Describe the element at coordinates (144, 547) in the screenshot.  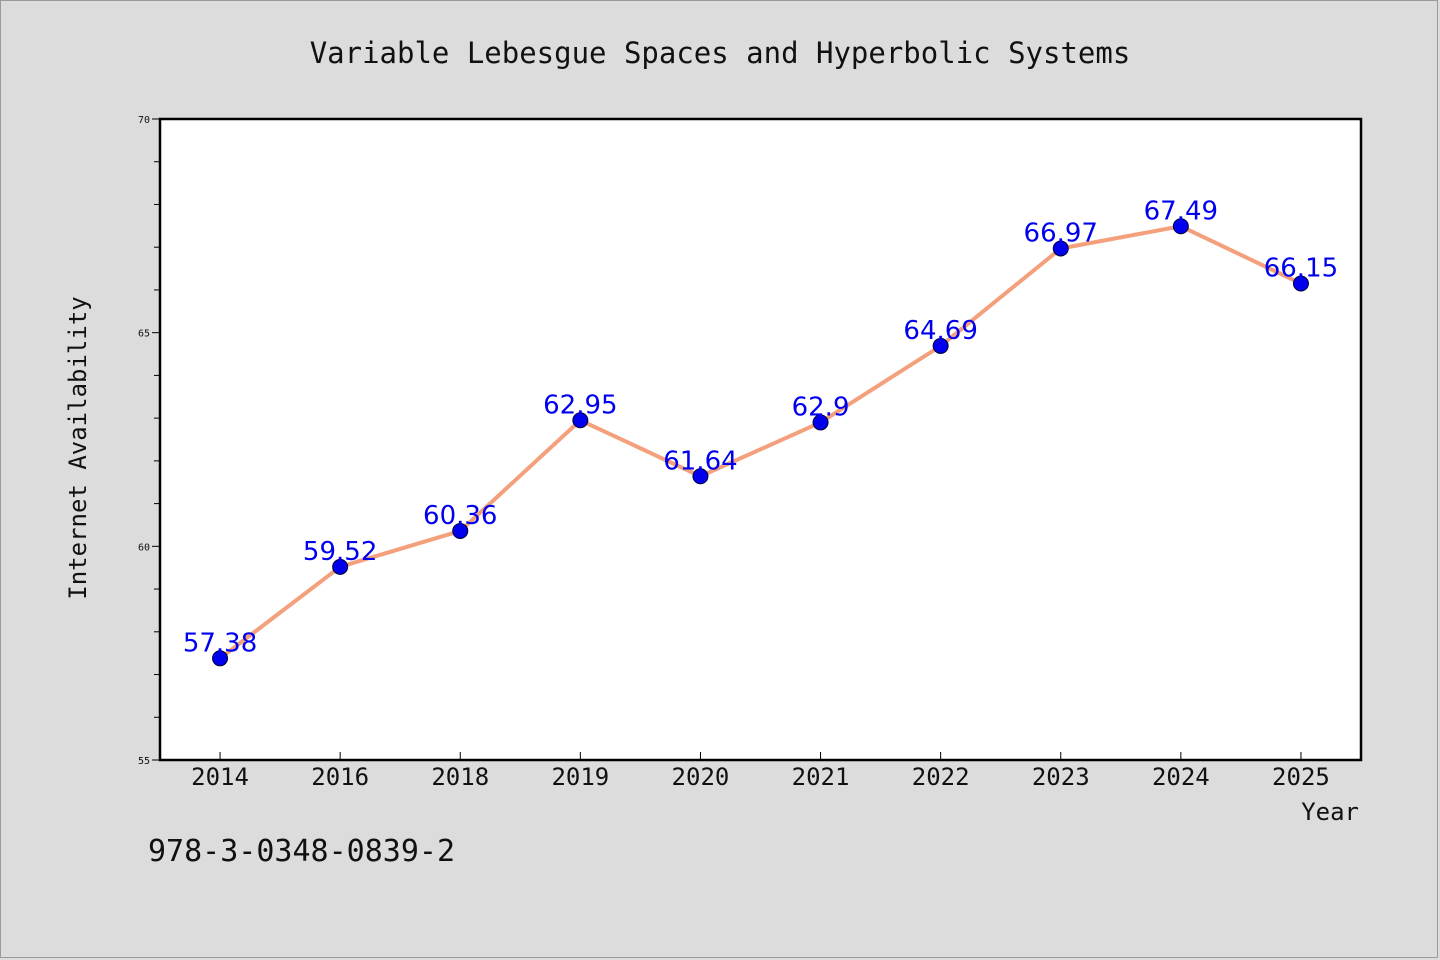
I see `y-tick-label: 60` at that location.